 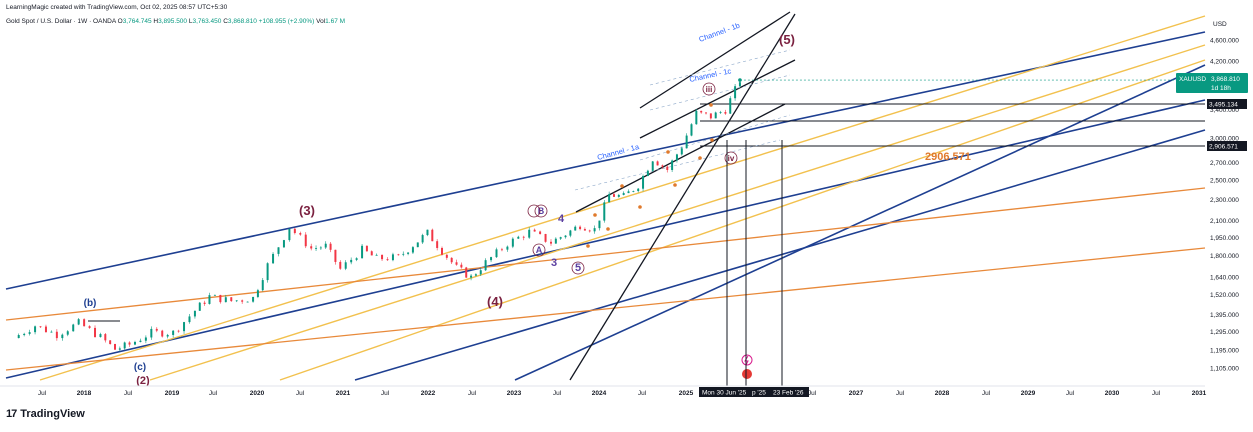 What do you see at coordinates (52, 414) in the screenshot?
I see `brand-name: TradingView` at bounding box center [52, 414].